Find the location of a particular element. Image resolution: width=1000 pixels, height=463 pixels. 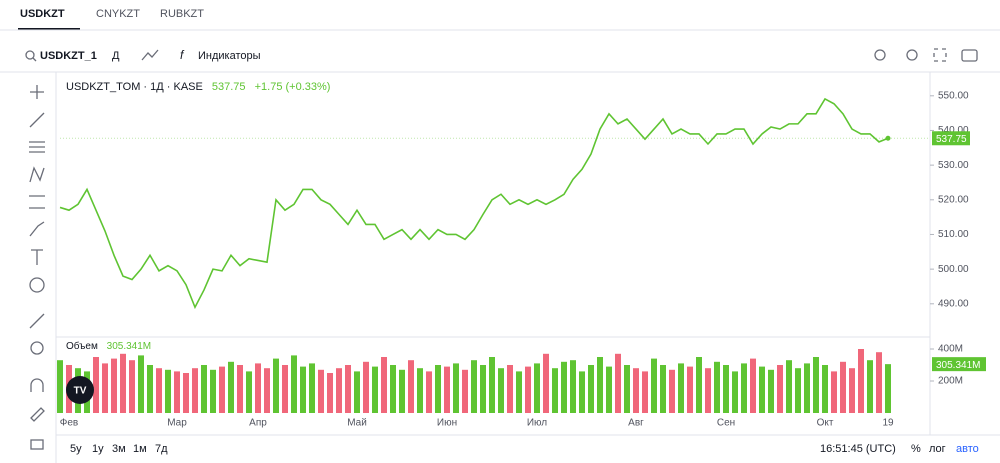

auto-button: авто is located at coordinates (967, 449).